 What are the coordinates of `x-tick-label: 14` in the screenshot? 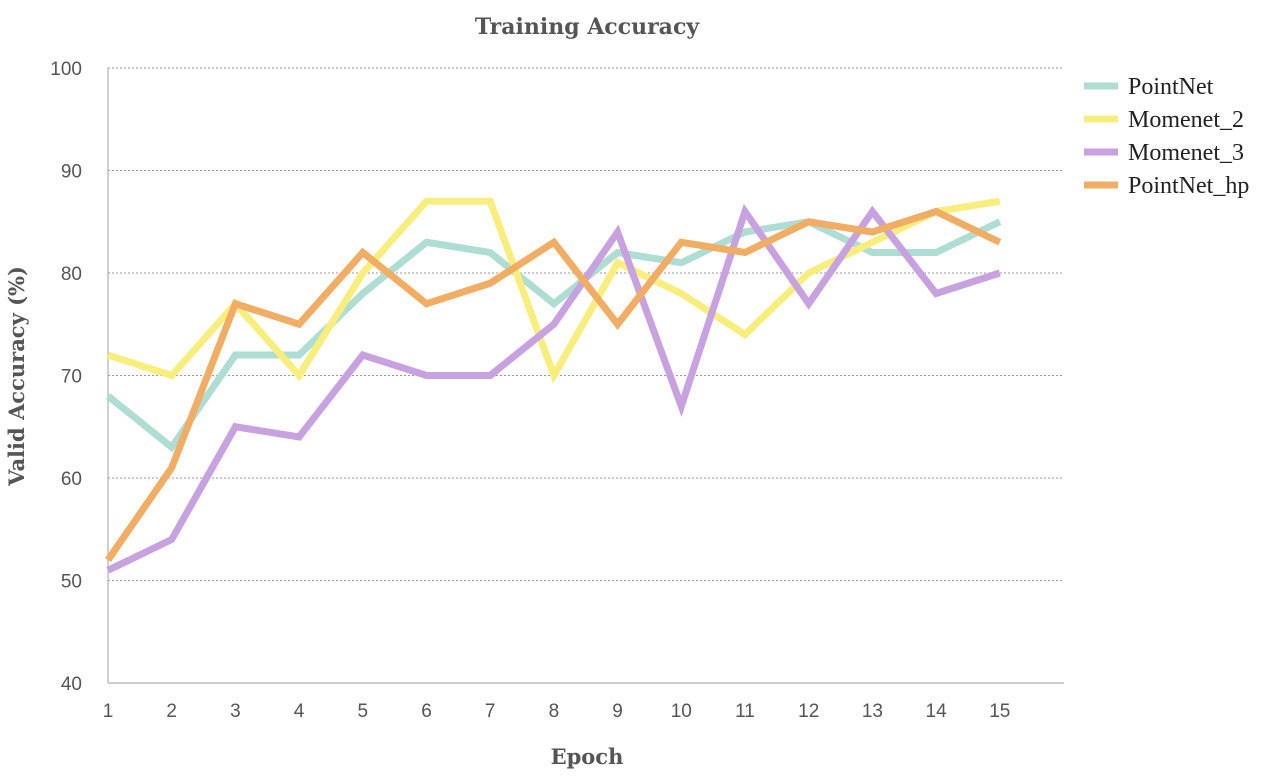 It's located at (937, 711).